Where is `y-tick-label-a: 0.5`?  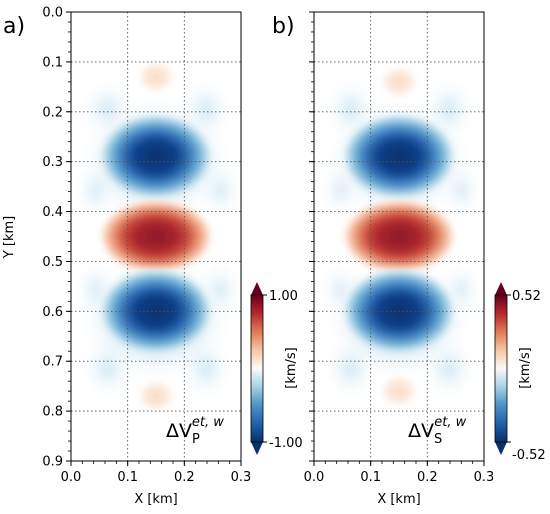 y-tick-label-a: 0.5 is located at coordinates (52, 262).